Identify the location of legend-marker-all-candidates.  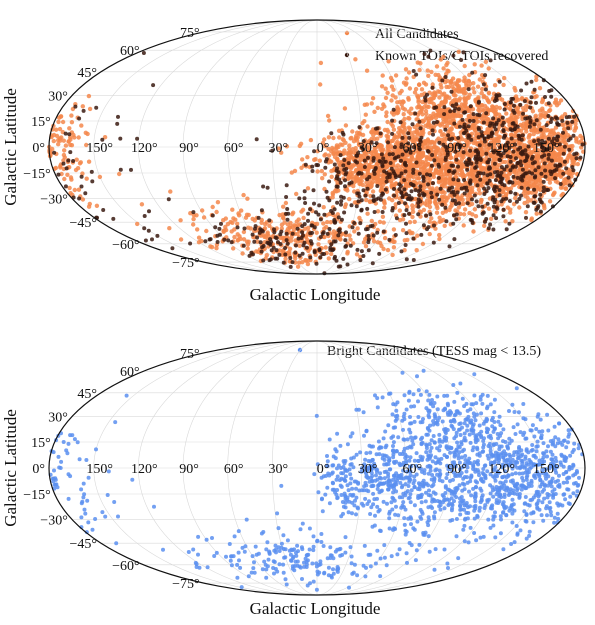
(347, 33).